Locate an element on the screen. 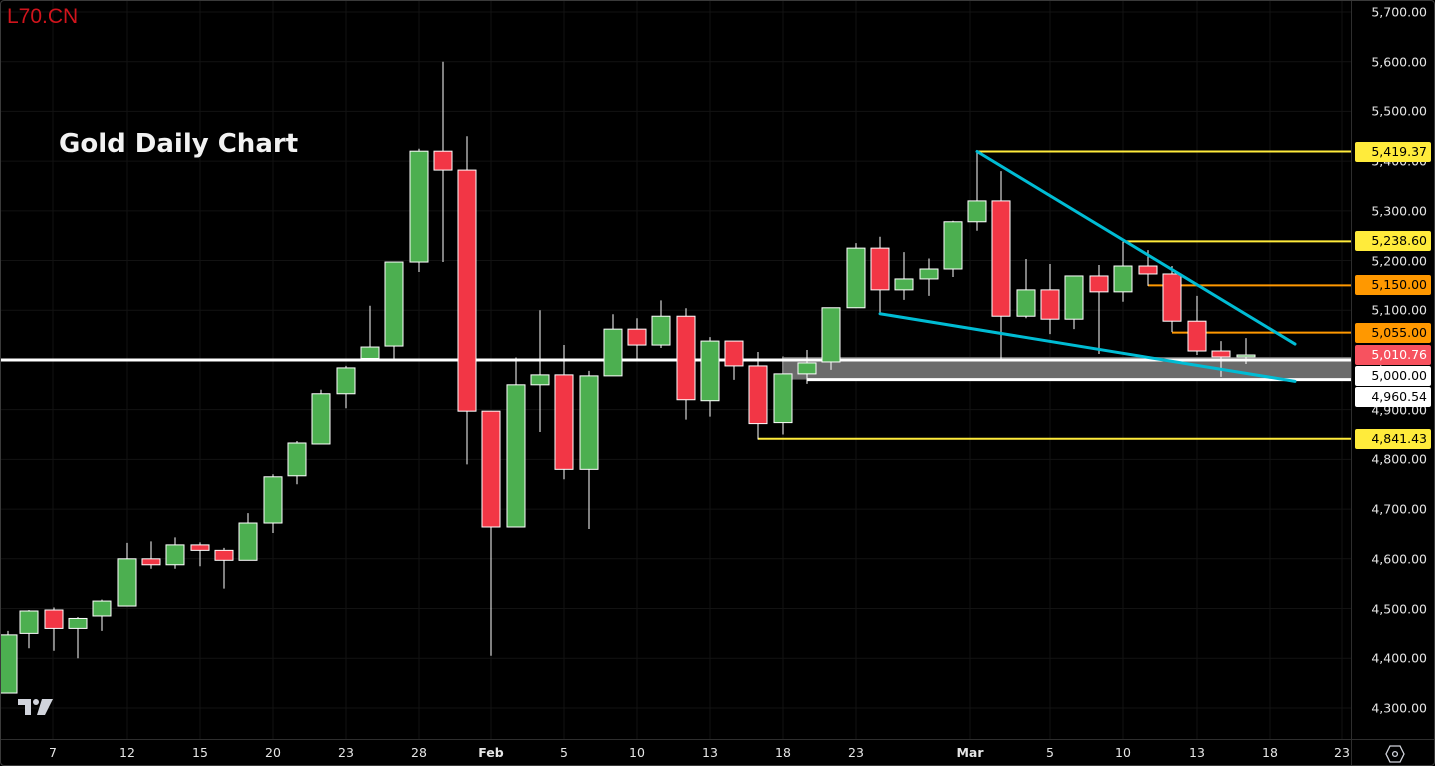  time-tick-label: 7 is located at coordinates (53, 752).